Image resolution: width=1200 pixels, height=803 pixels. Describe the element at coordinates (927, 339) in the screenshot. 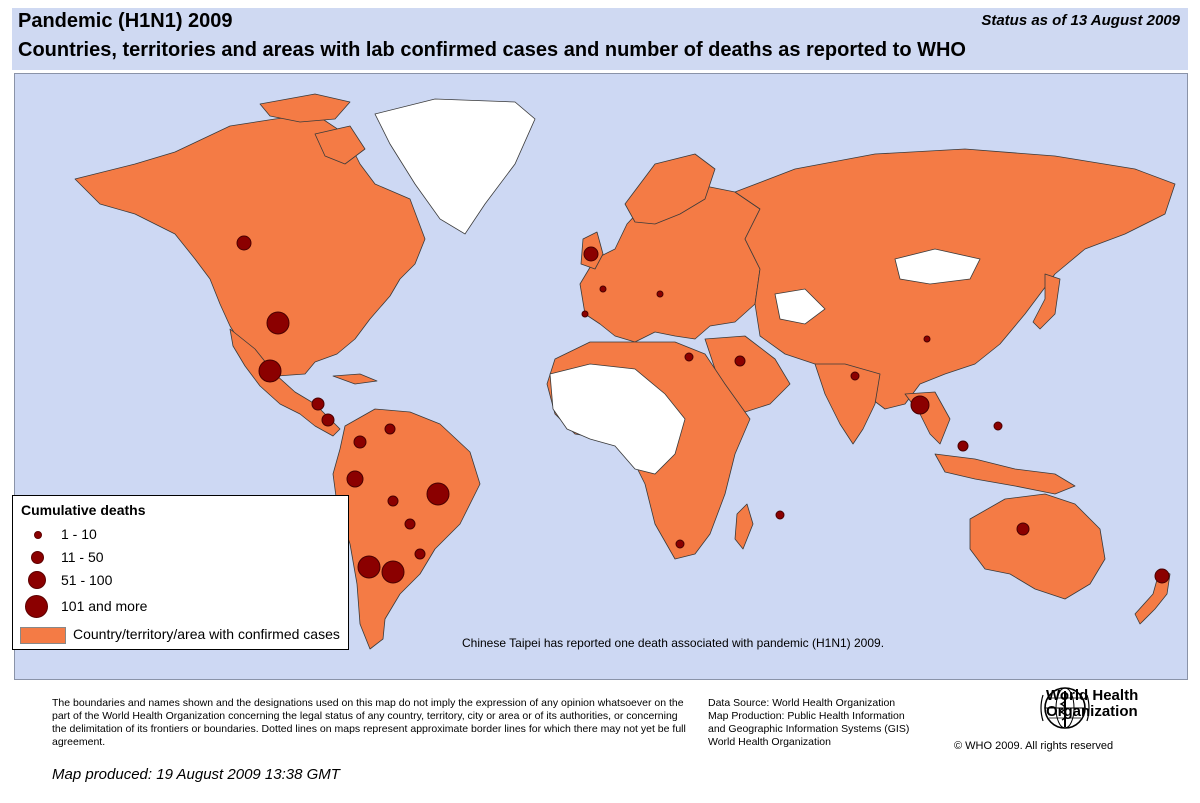

I see `death-marker-china` at that location.